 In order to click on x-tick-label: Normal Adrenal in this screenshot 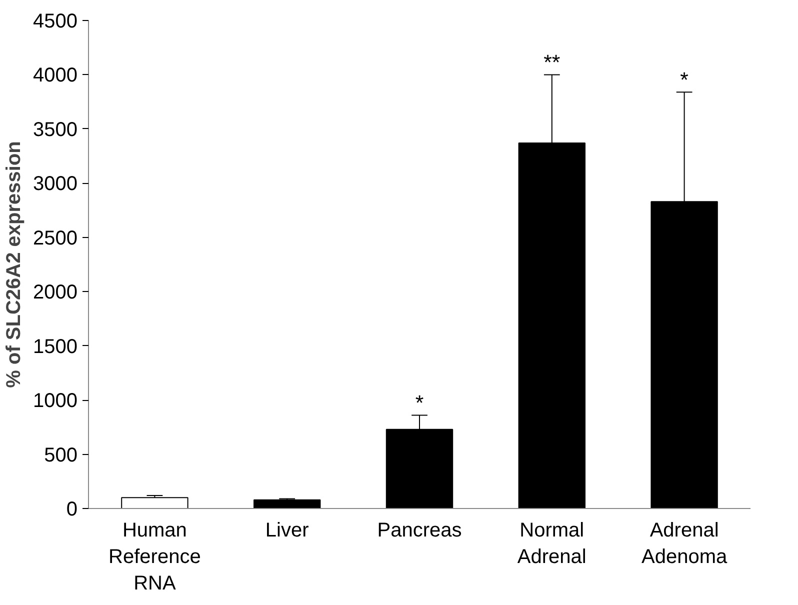, I will do `click(551, 544)`.